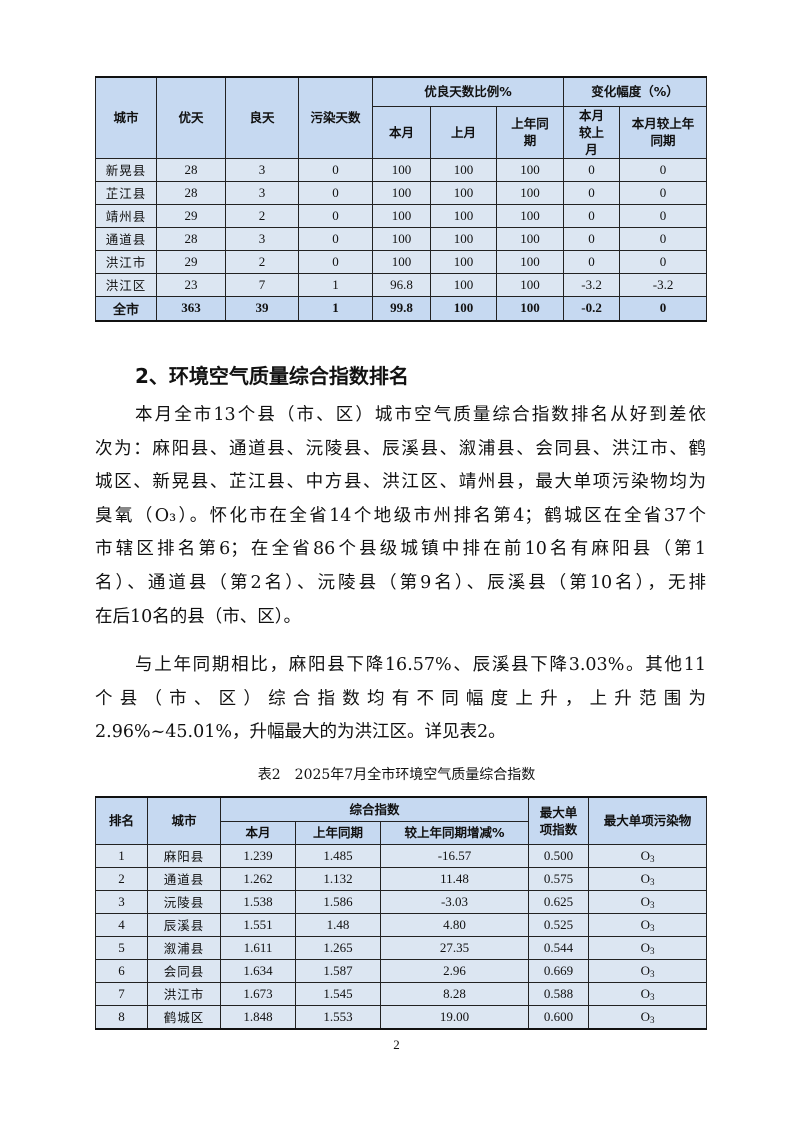  I want to click on value-cell: 1.551, so click(258, 924).